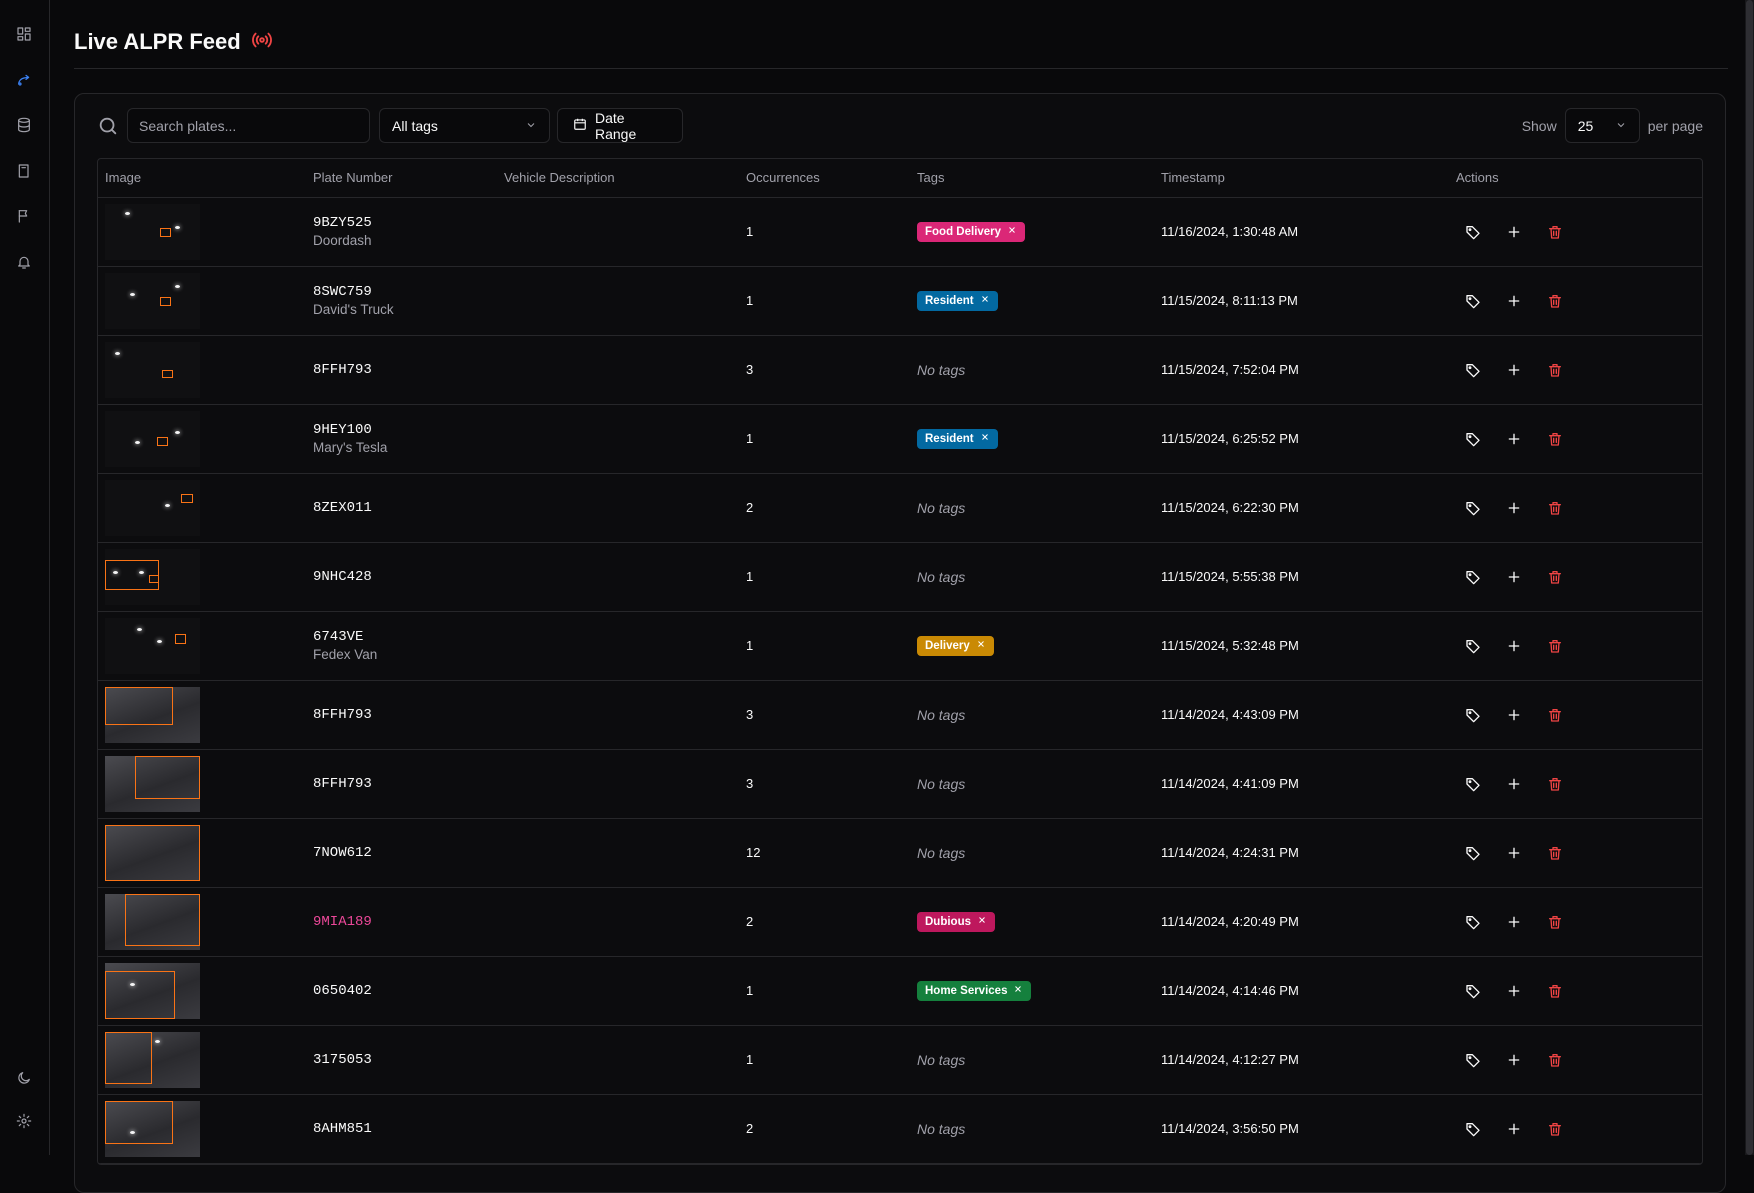  Describe the element at coordinates (24, 80) in the screenshot. I see `feed-icon` at that location.